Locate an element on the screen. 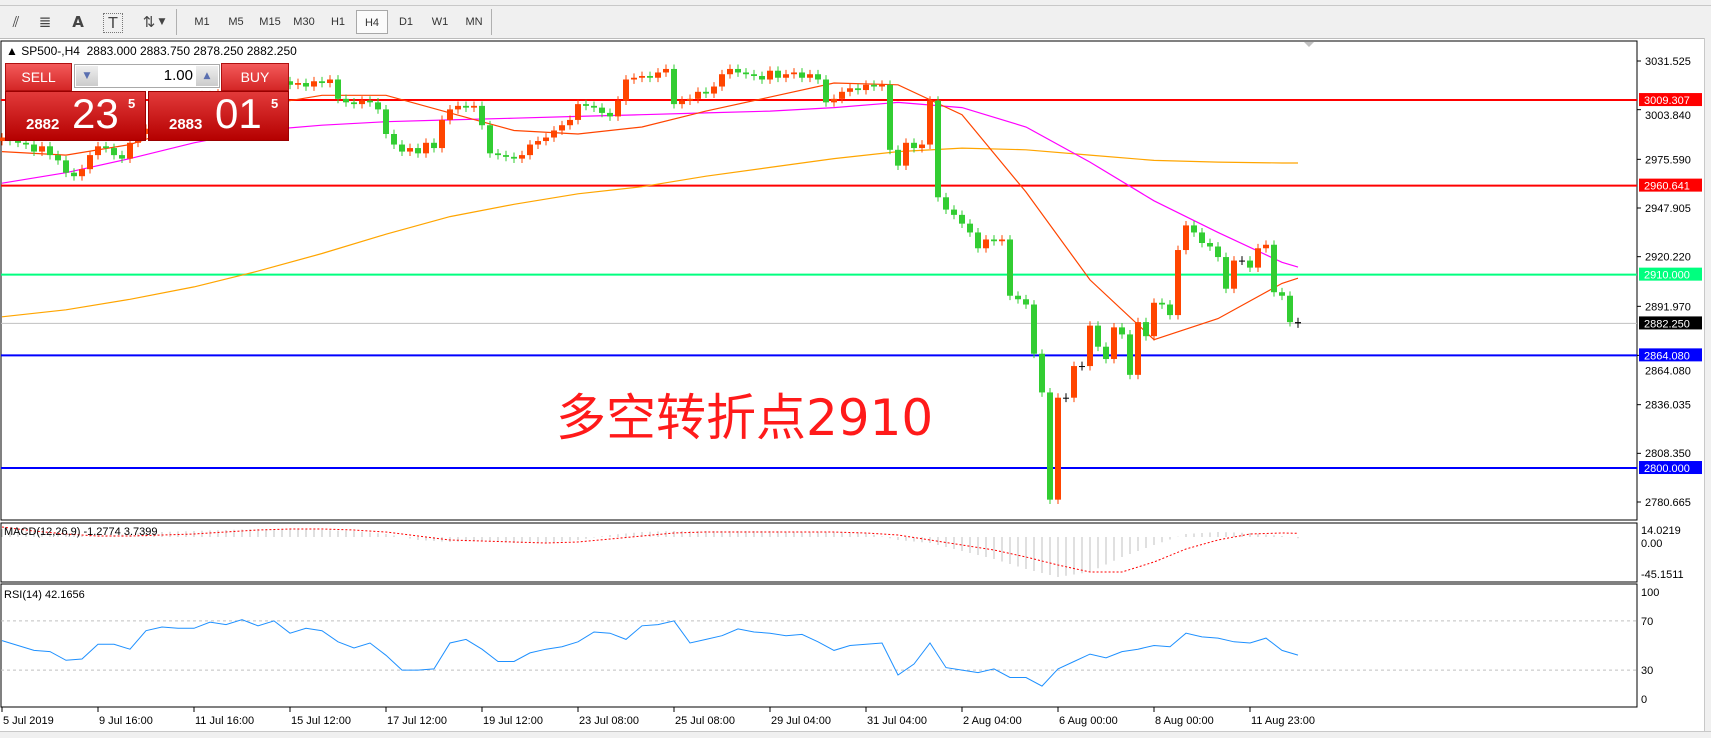 This screenshot has height=738, width=1711. period-d1: D1 is located at coordinates (406, 22).